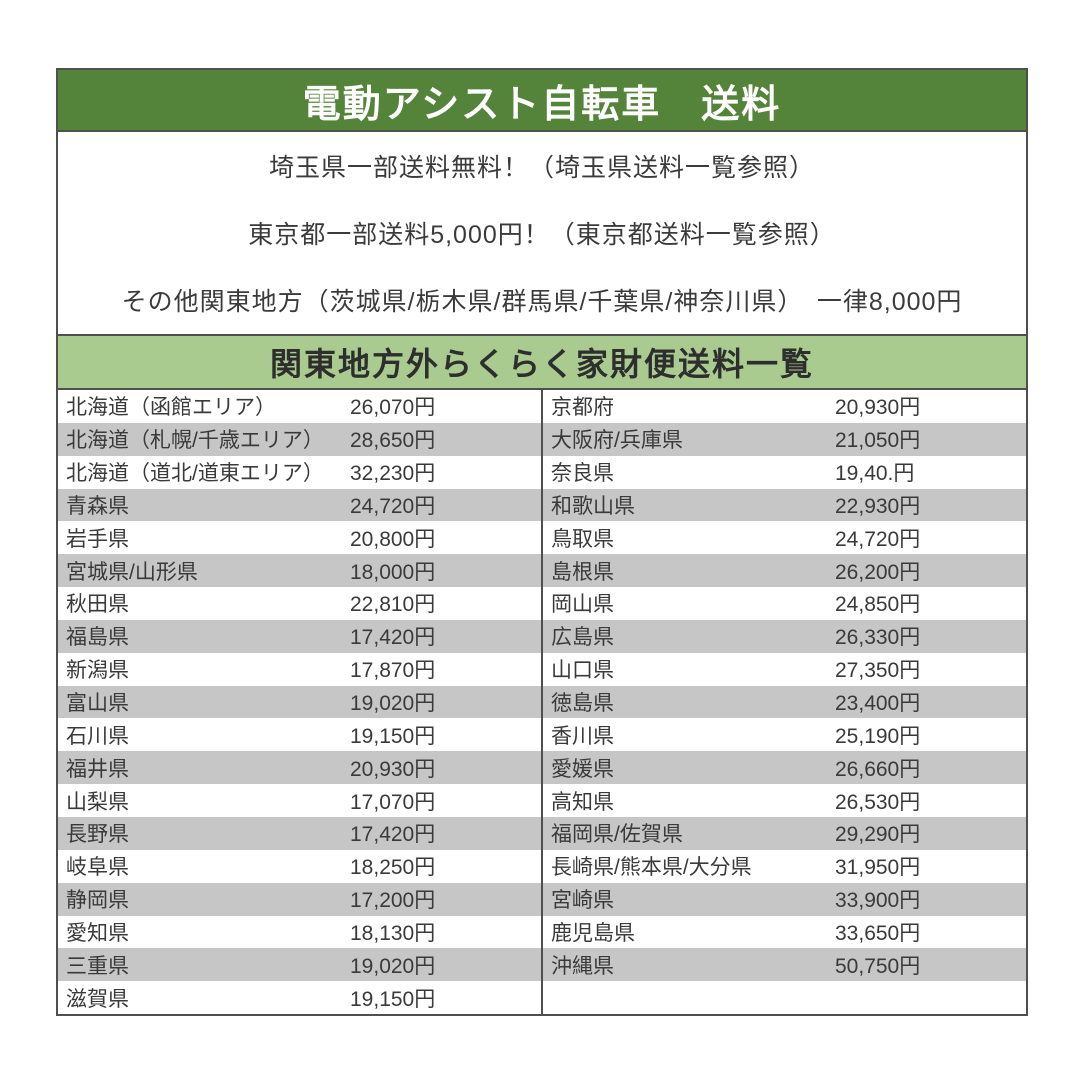 The image size is (1080, 1080). What do you see at coordinates (393, 539) in the screenshot?
I see `fee-value: 20,800円` at bounding box center [393, 539].